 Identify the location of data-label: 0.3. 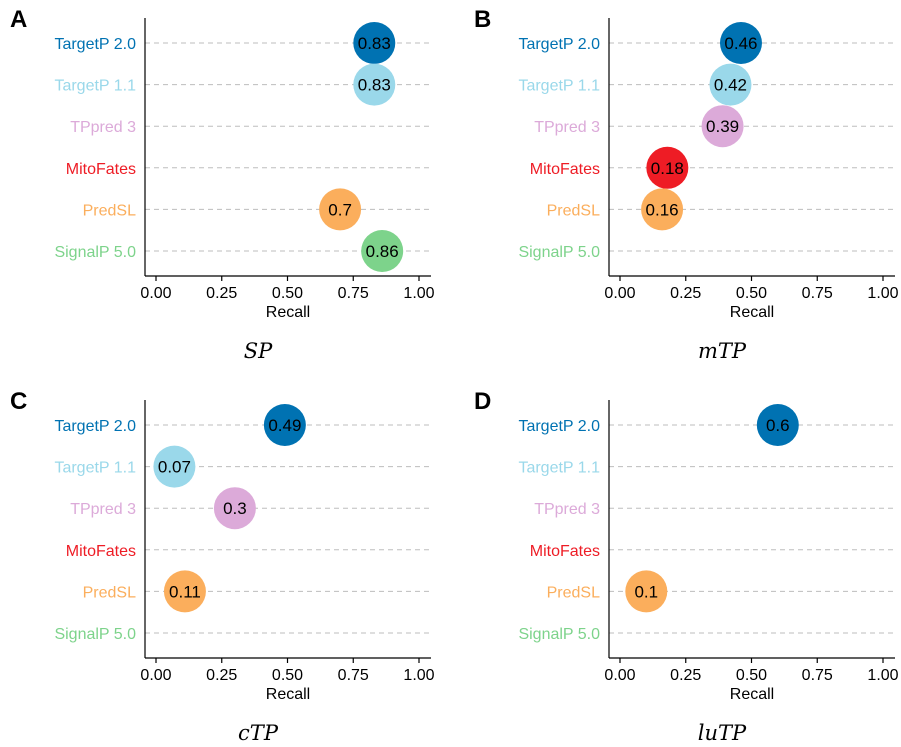
(235, 508).